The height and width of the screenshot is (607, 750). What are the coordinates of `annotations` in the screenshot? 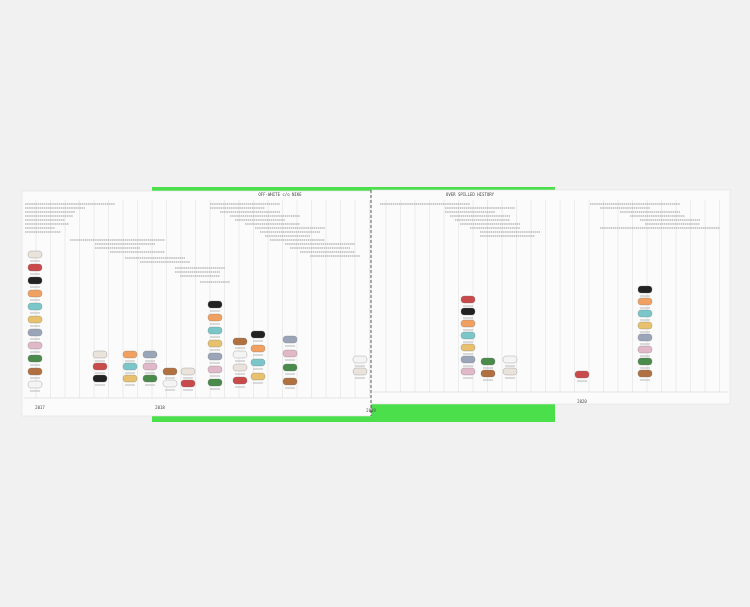 It's located at (372, 243).